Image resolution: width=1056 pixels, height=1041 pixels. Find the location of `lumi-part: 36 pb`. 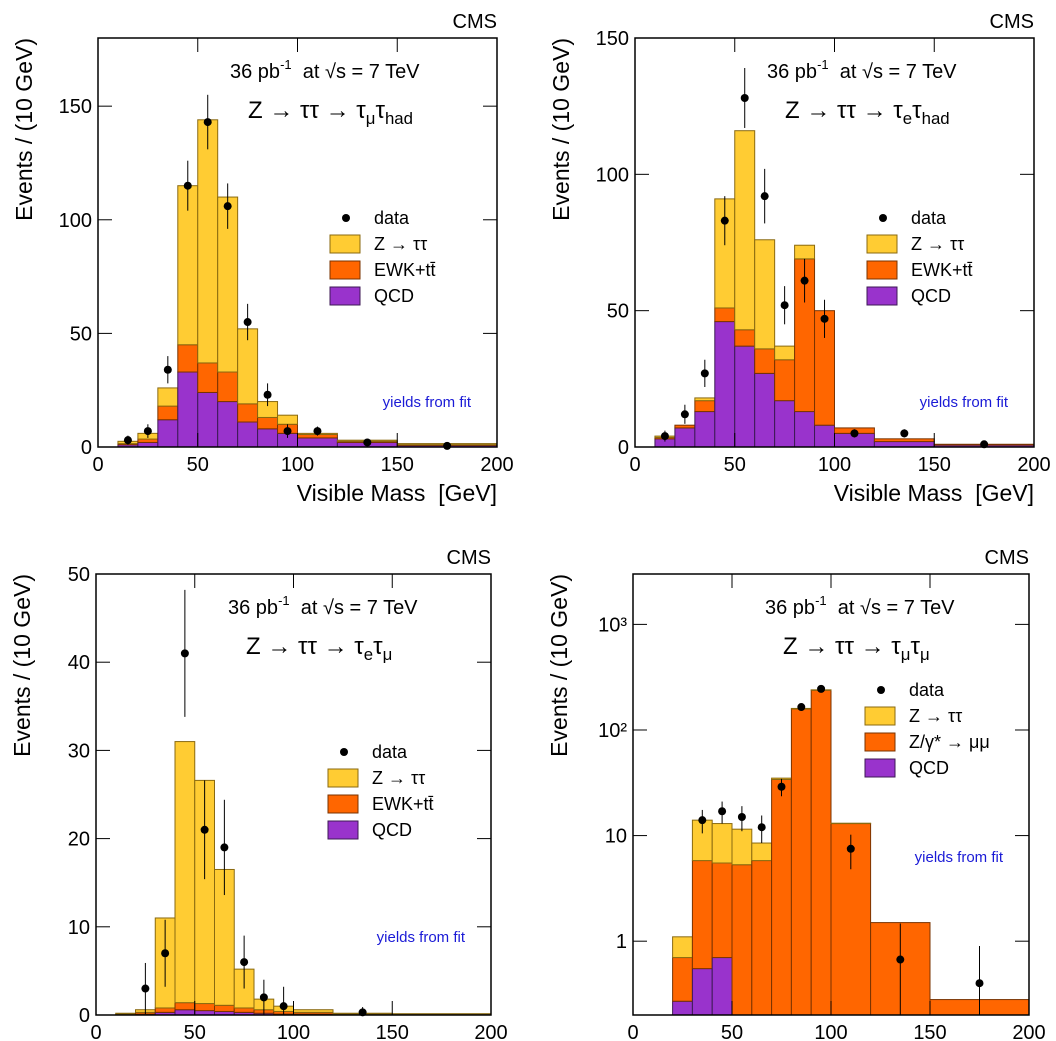

lumi-part: 36 pb is located at coordinates (790, 608).